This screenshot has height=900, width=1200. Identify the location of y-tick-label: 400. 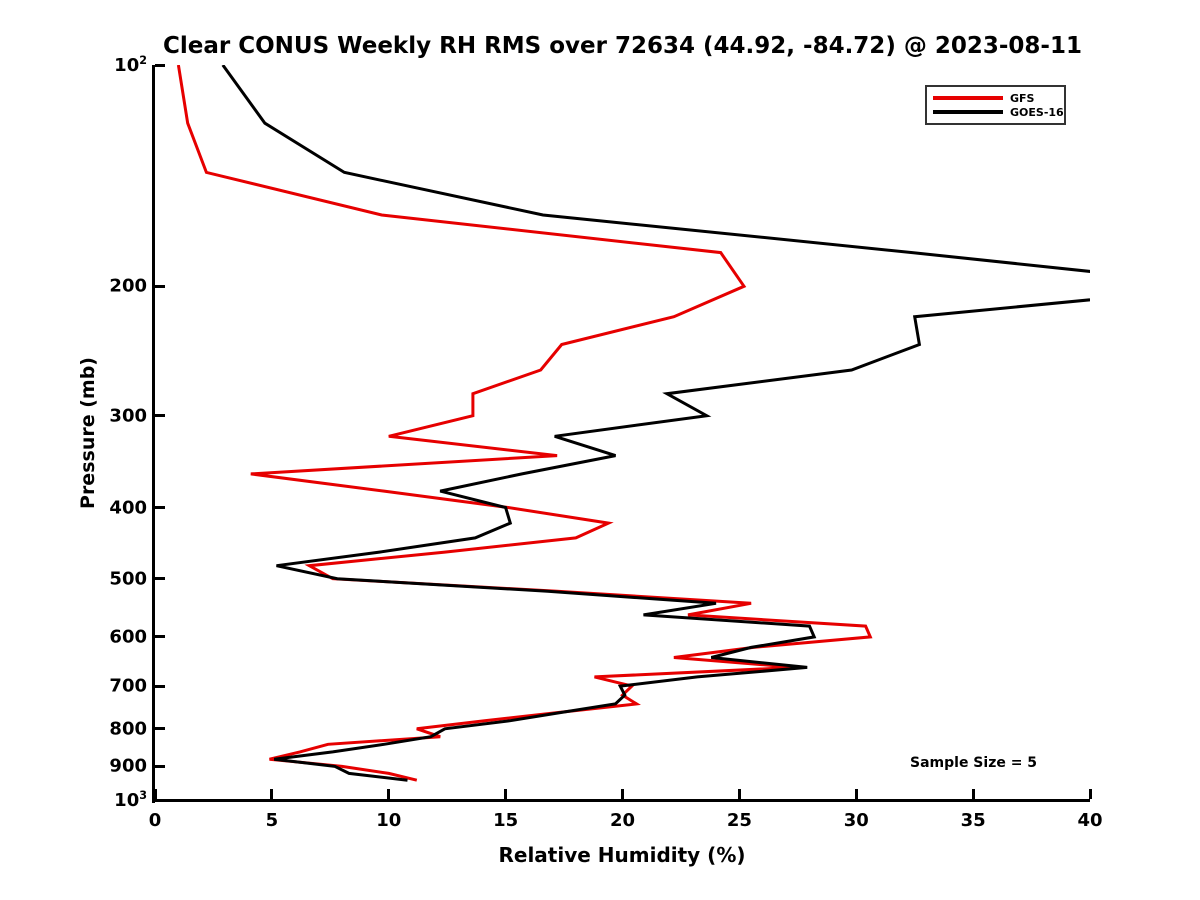
(128, 507).